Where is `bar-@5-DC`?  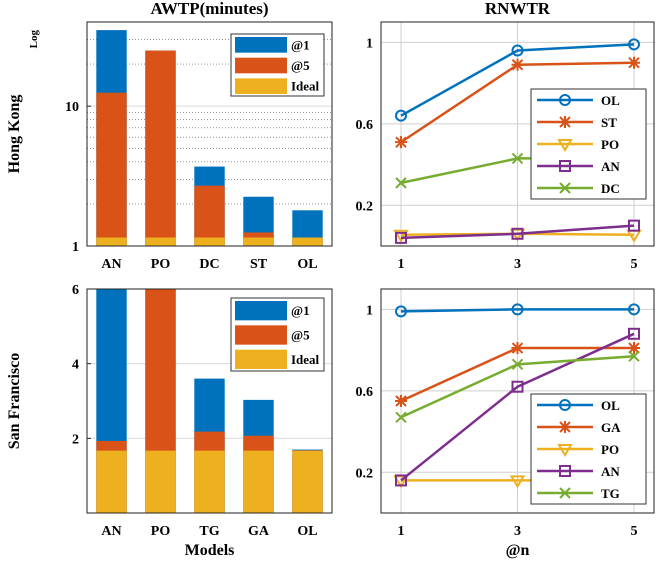
bar-@5-DC is located at coordinates (209, 215).